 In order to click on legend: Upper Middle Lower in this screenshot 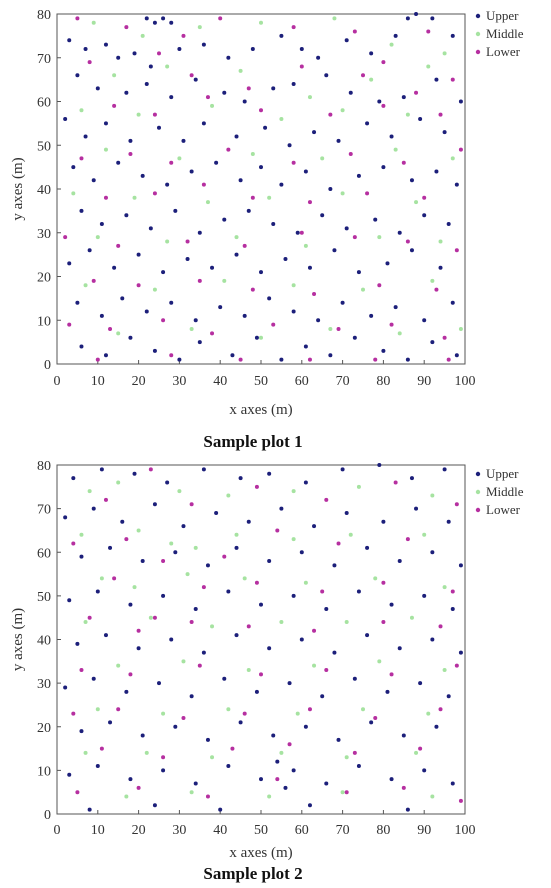, I will do `click(499, 33)`.